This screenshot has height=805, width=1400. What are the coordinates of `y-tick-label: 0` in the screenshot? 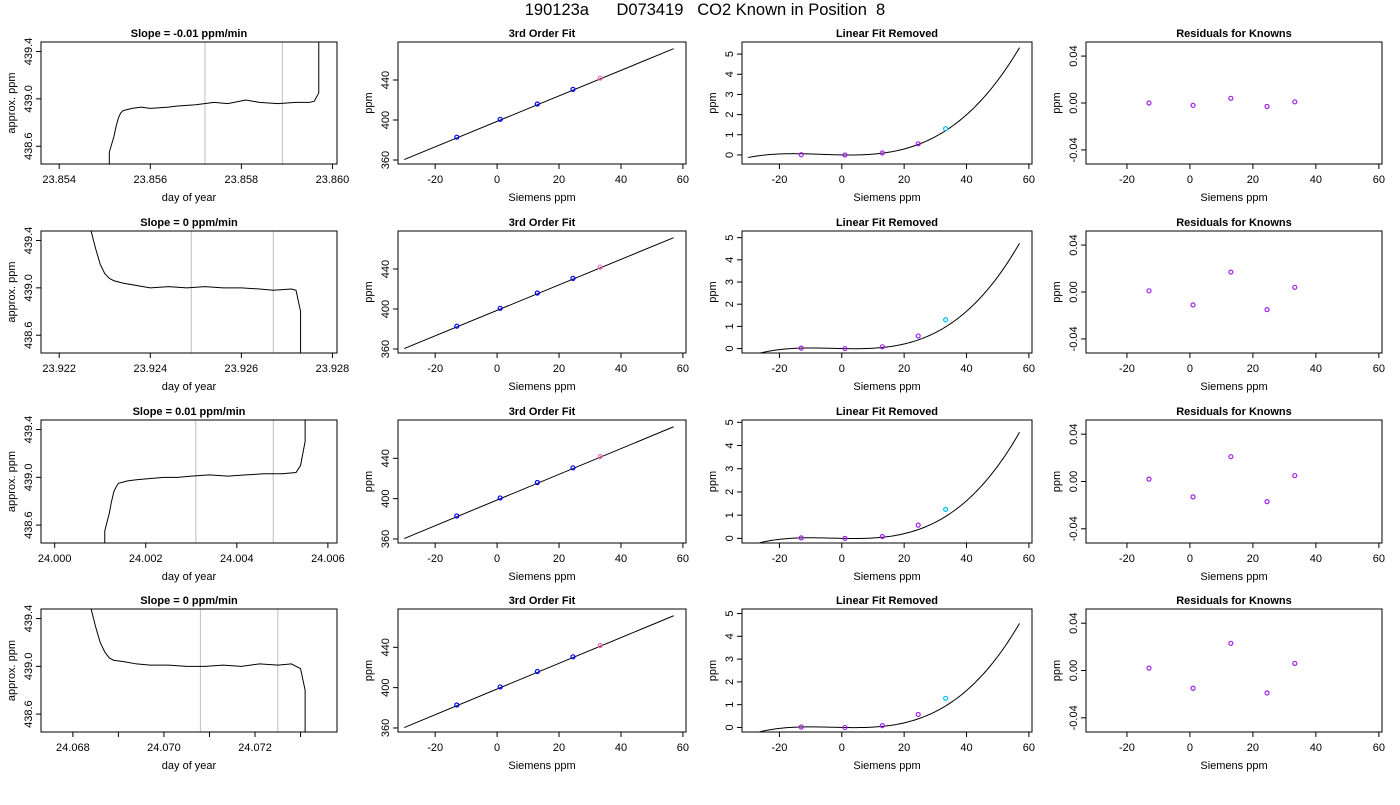 It's located at (730, 349).